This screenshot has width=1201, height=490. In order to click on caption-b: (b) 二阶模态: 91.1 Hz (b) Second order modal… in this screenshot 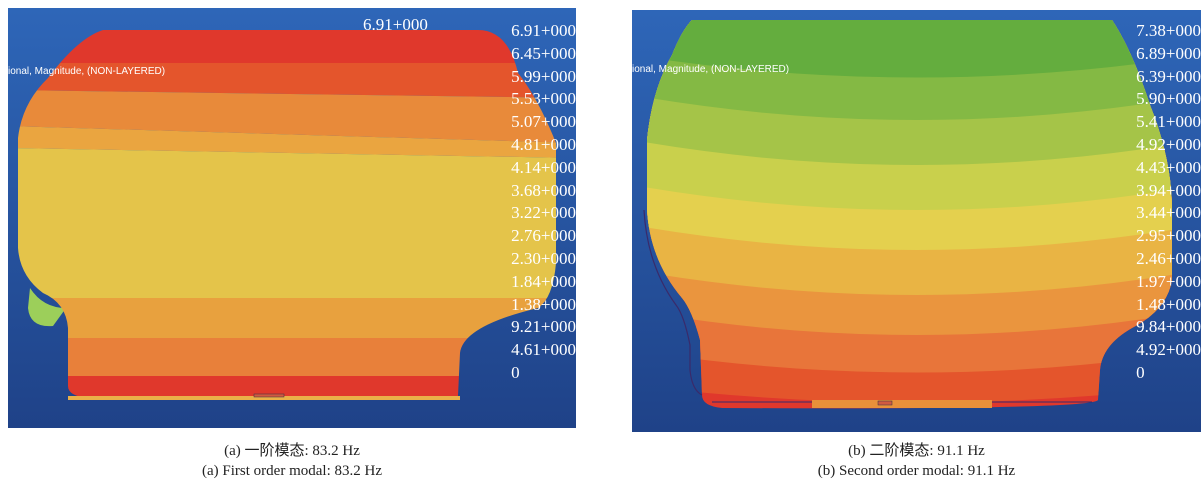, I will do `click(916, 461)`.